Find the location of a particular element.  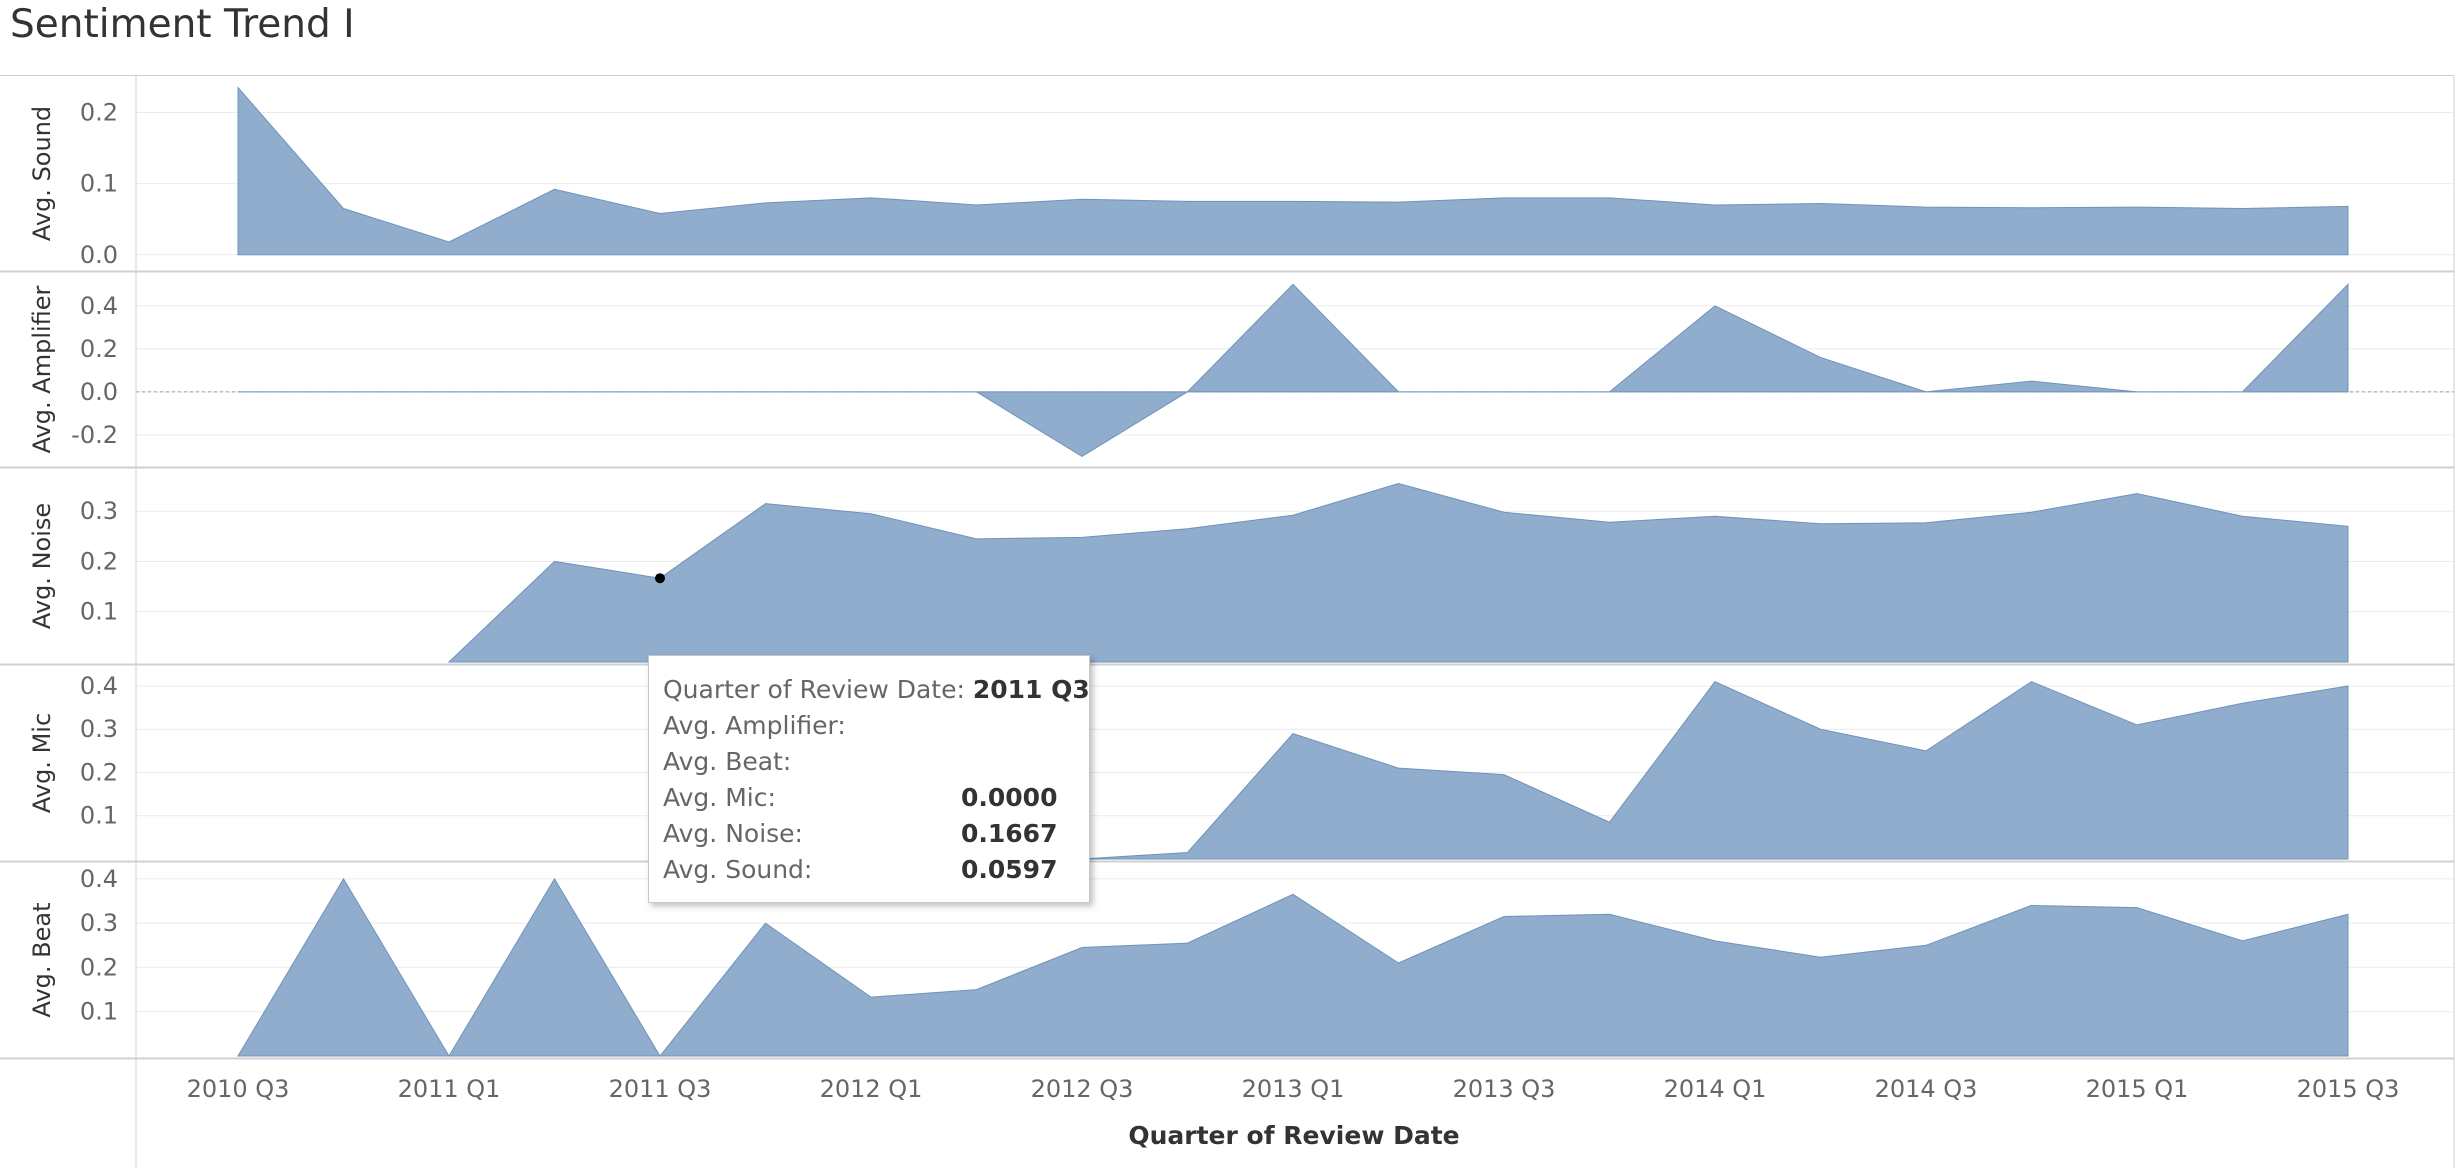

area-avg-beat is located at coordinates (1293, 967).